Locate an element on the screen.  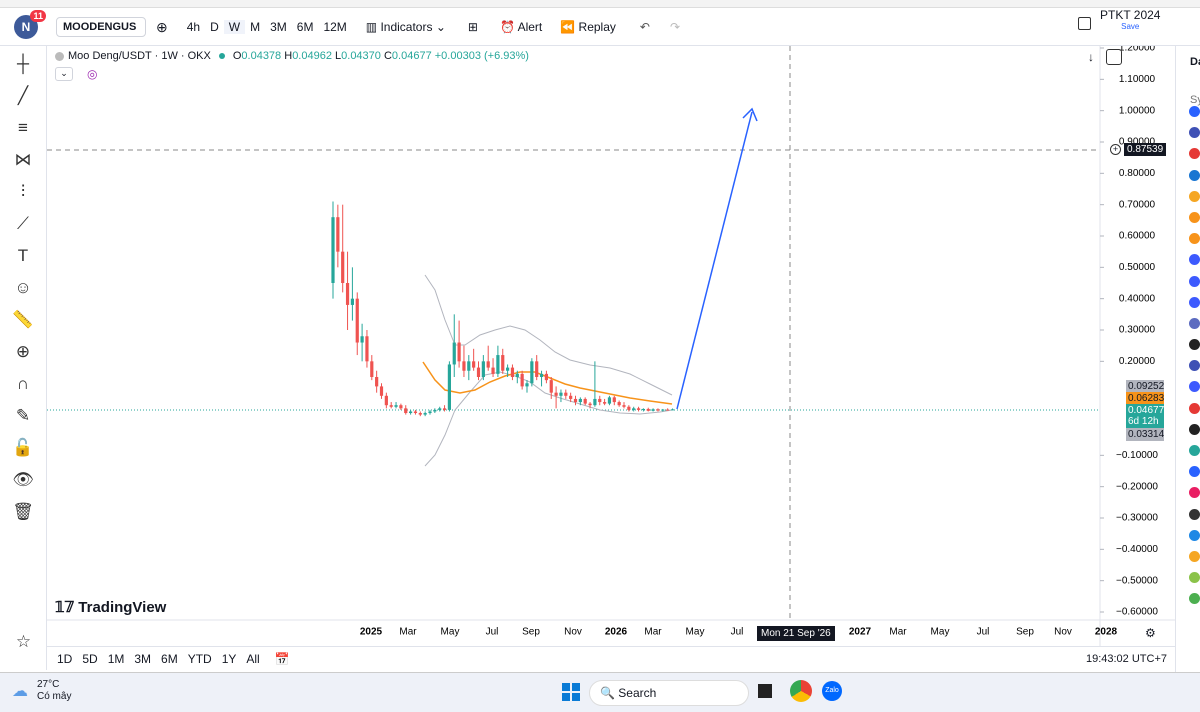
arrow-head is located at coordinates (750, 114).